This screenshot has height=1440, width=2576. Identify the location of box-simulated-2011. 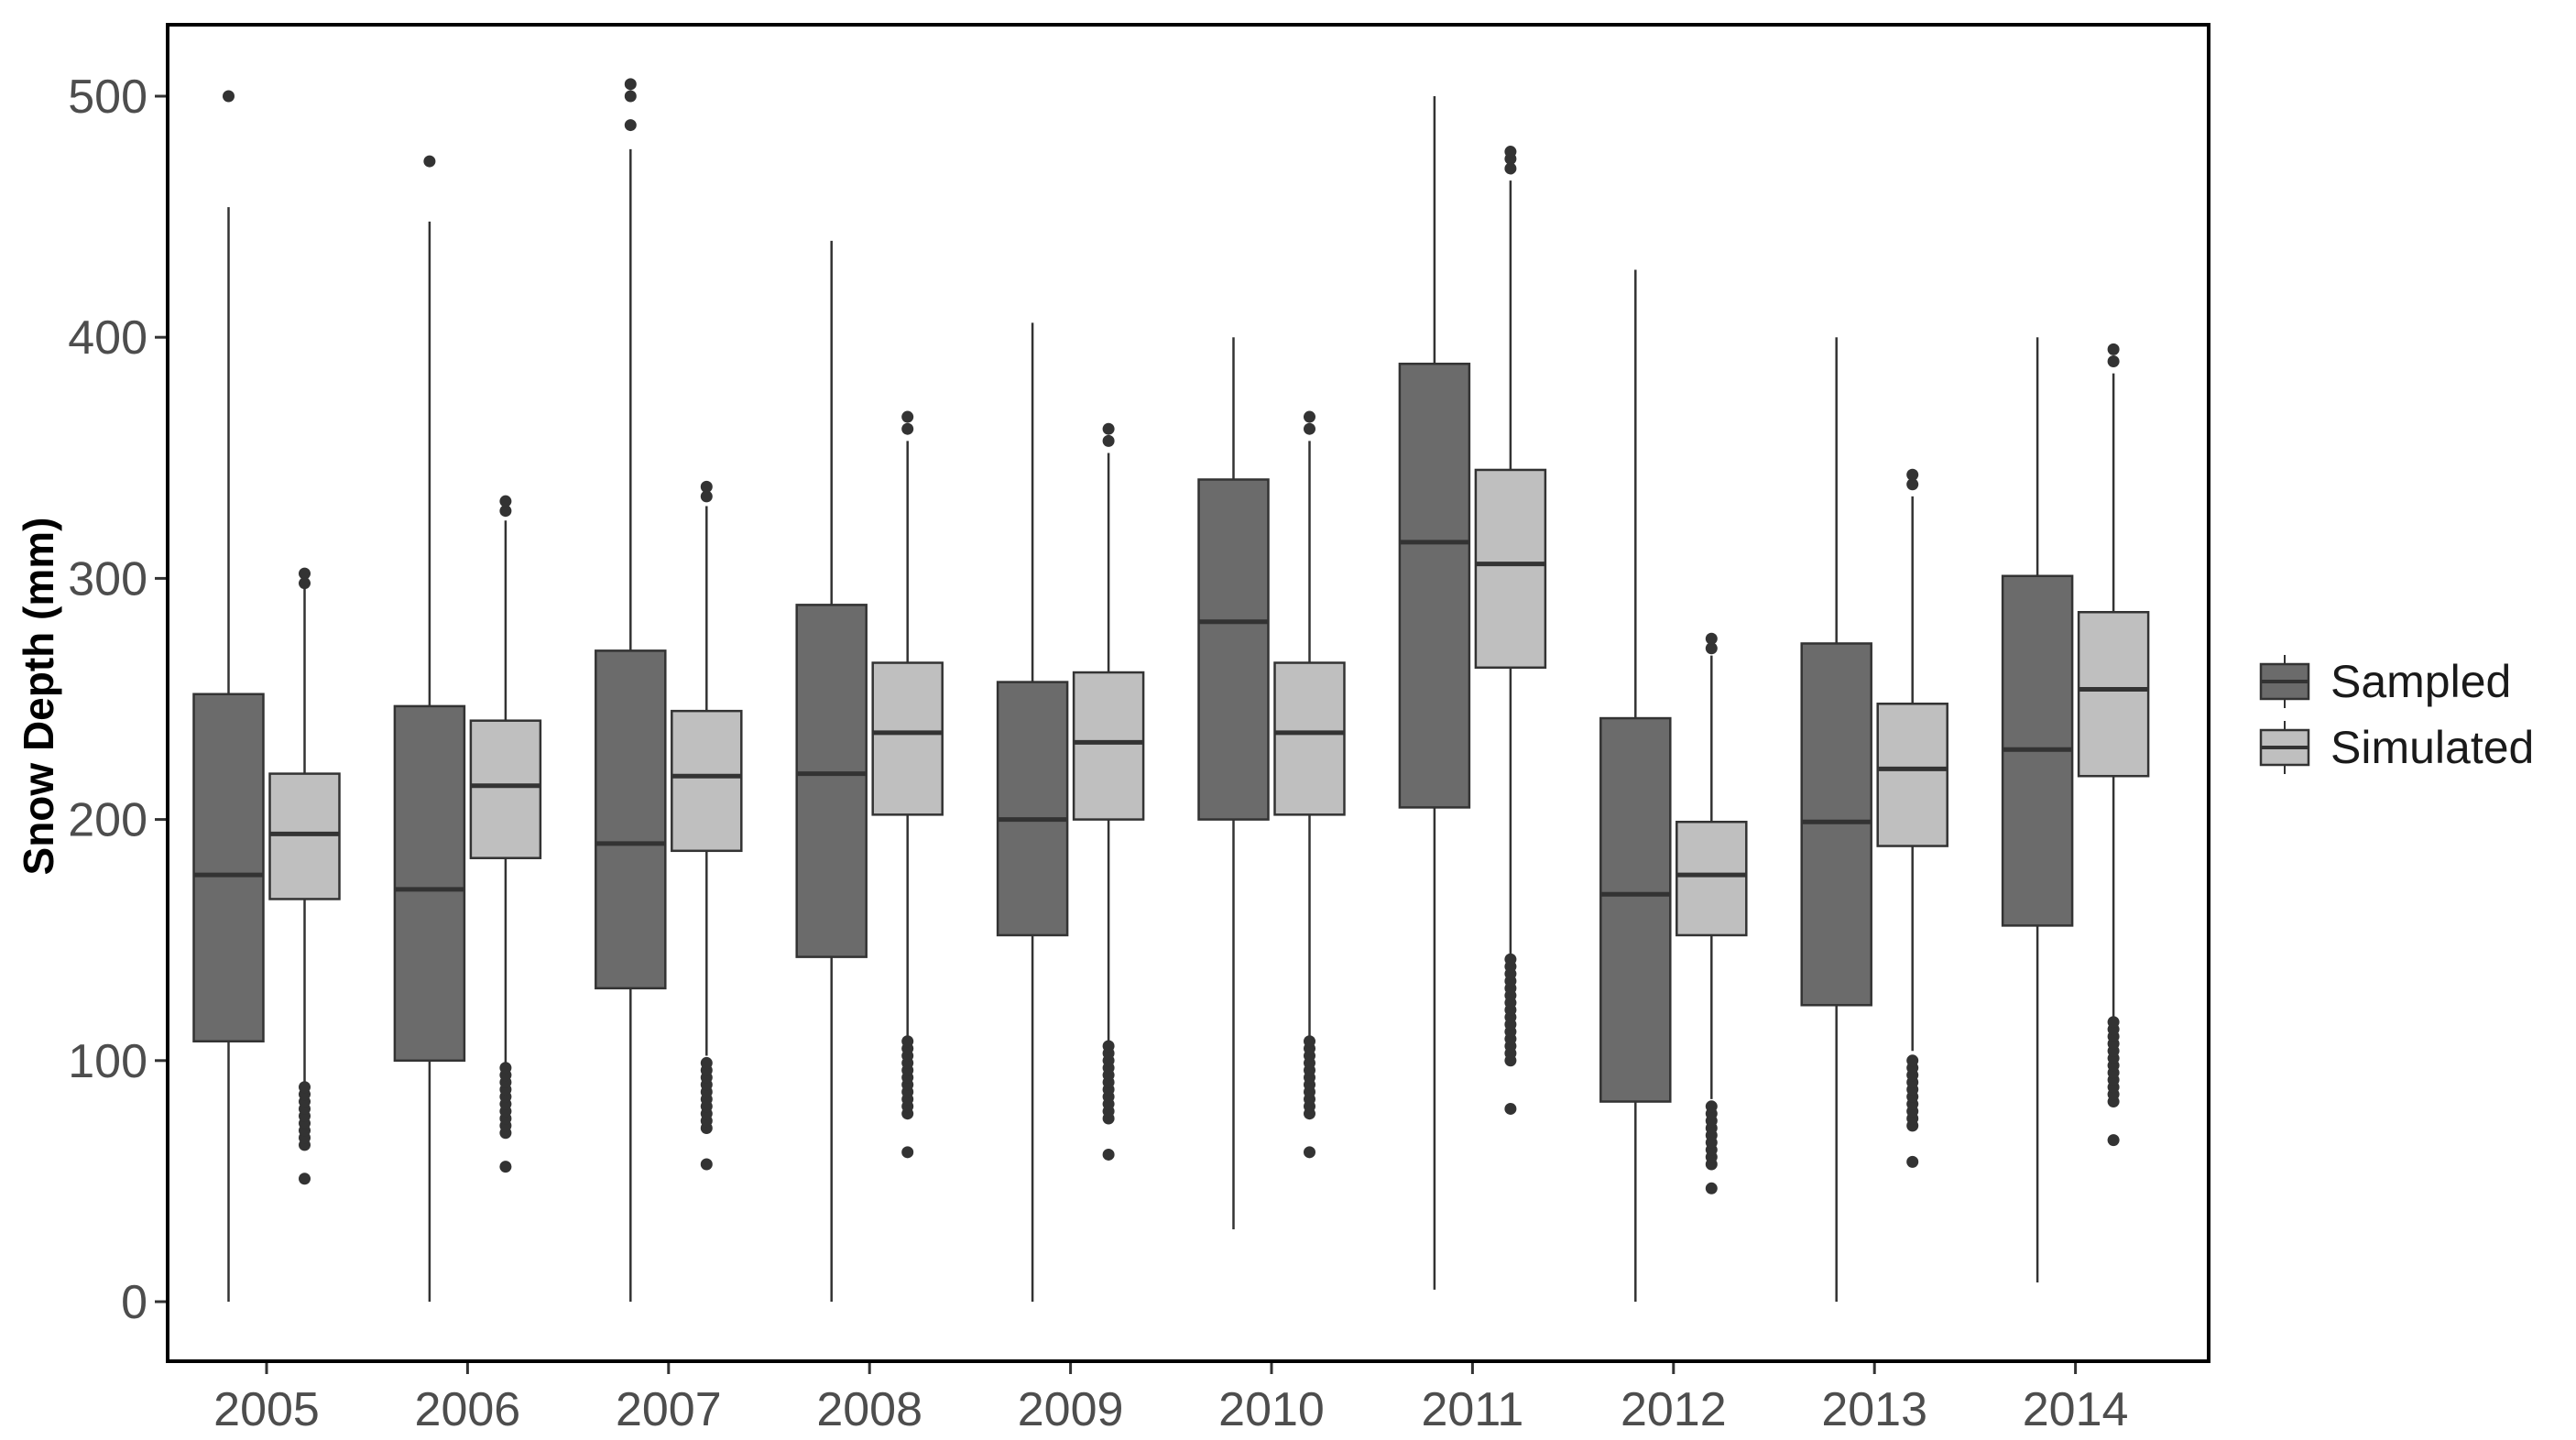
(1510, 630).